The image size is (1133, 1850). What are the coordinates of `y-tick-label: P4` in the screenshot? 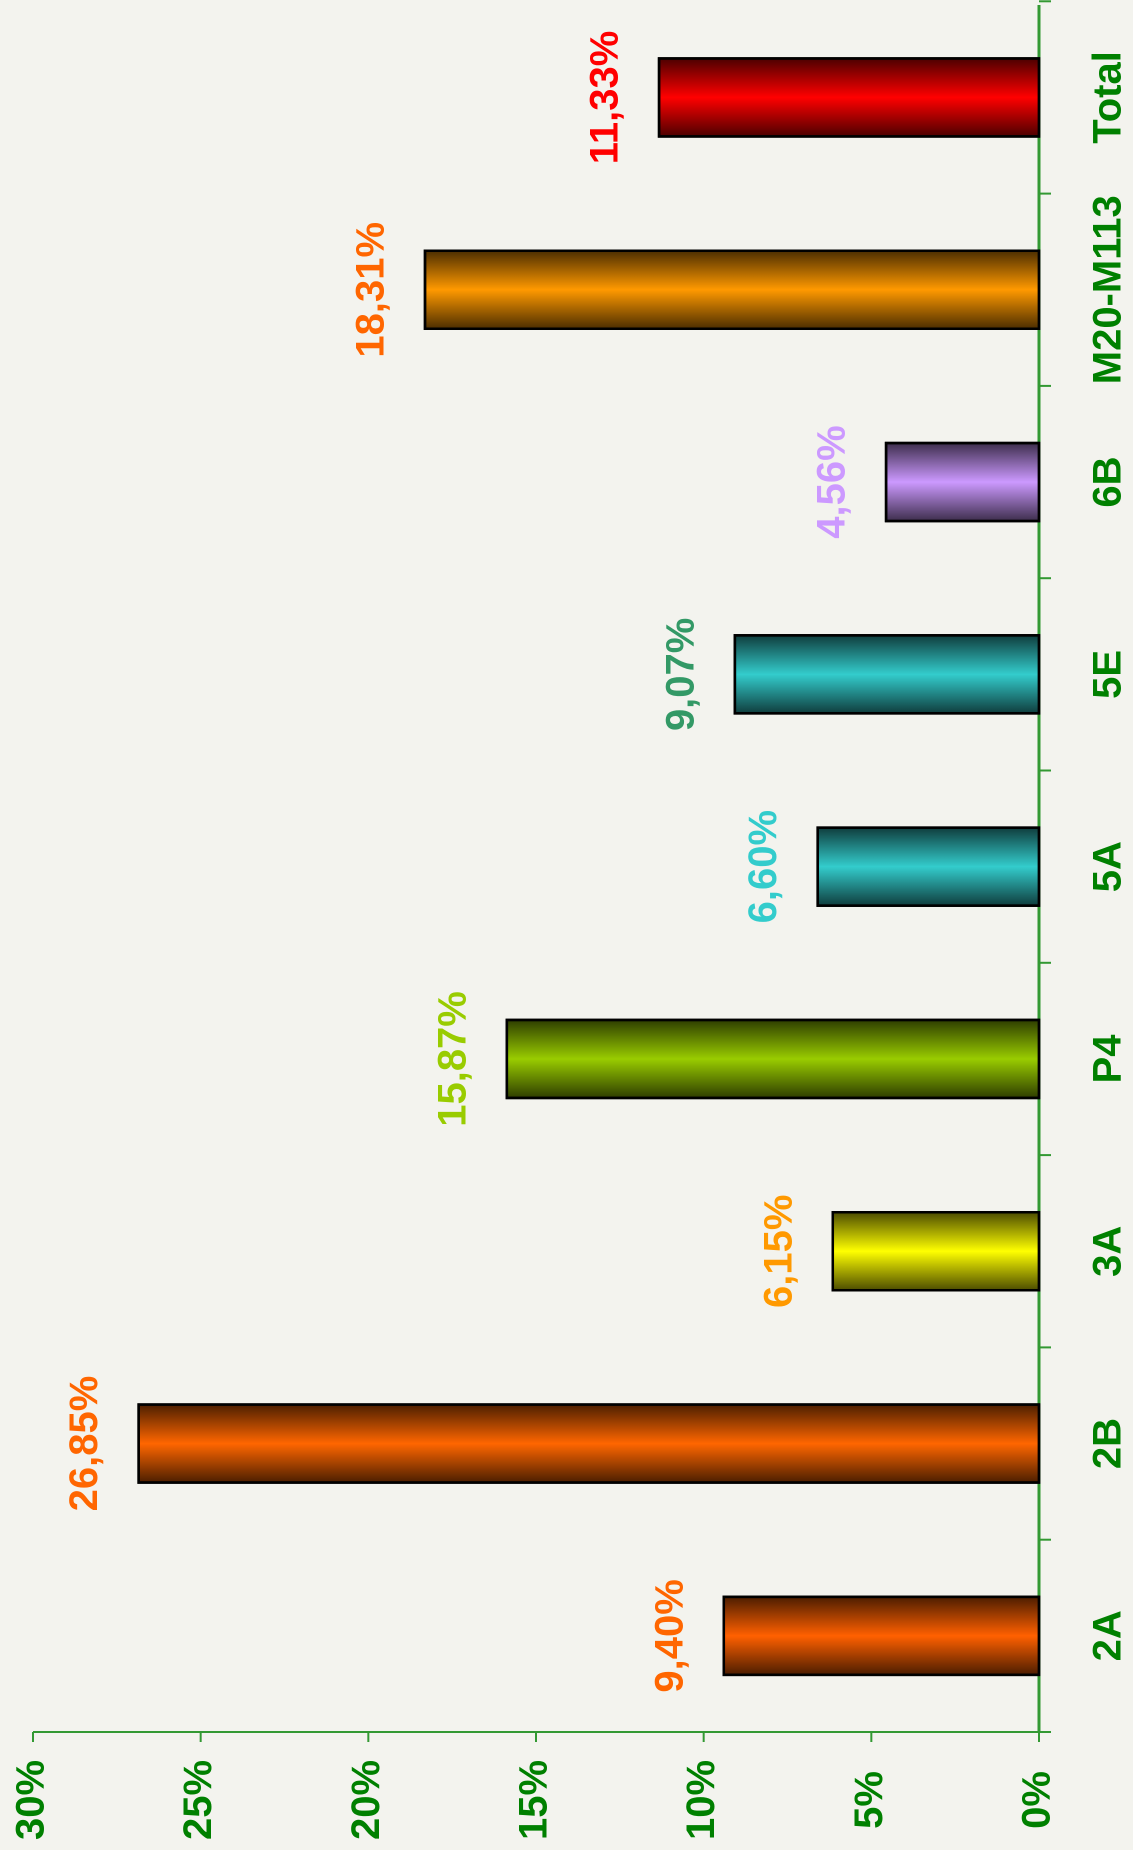 It's located at (1108, 1059).